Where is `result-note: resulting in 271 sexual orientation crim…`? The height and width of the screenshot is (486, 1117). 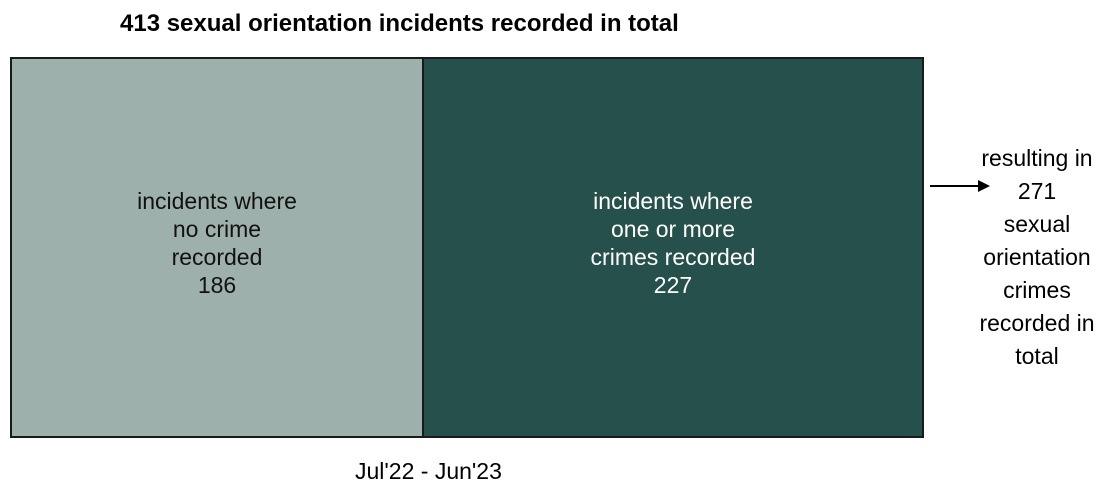
result-note: resulting in 271 sexual orientation crim… is located at coordinates (1037, 257).